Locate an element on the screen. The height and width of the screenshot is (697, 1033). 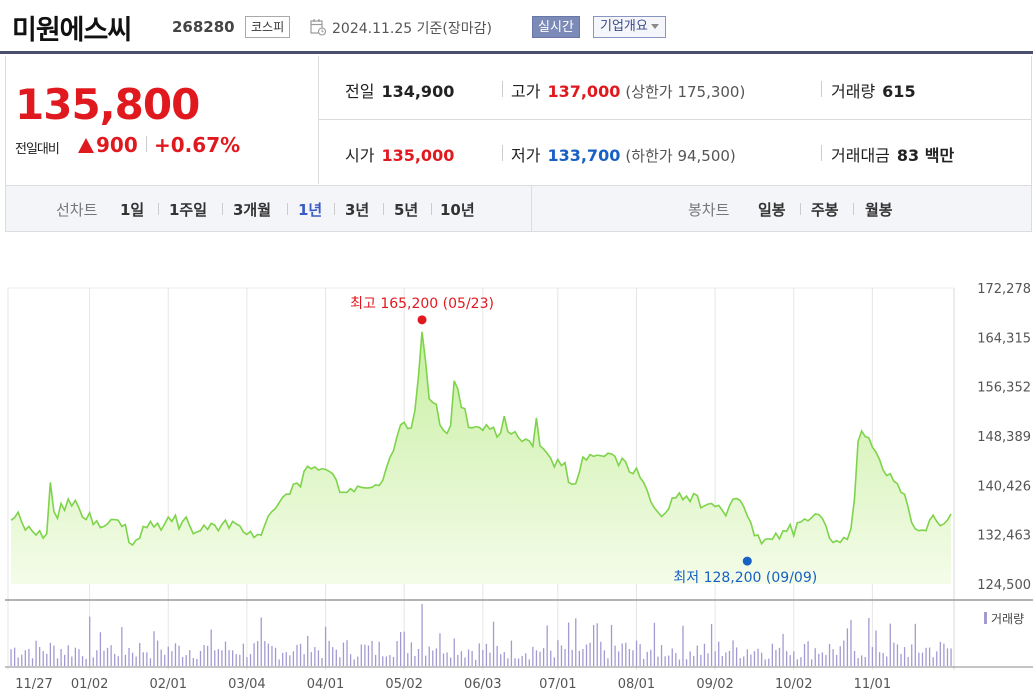
candle-daily: 일봉 is located at coordinates (772, 210).